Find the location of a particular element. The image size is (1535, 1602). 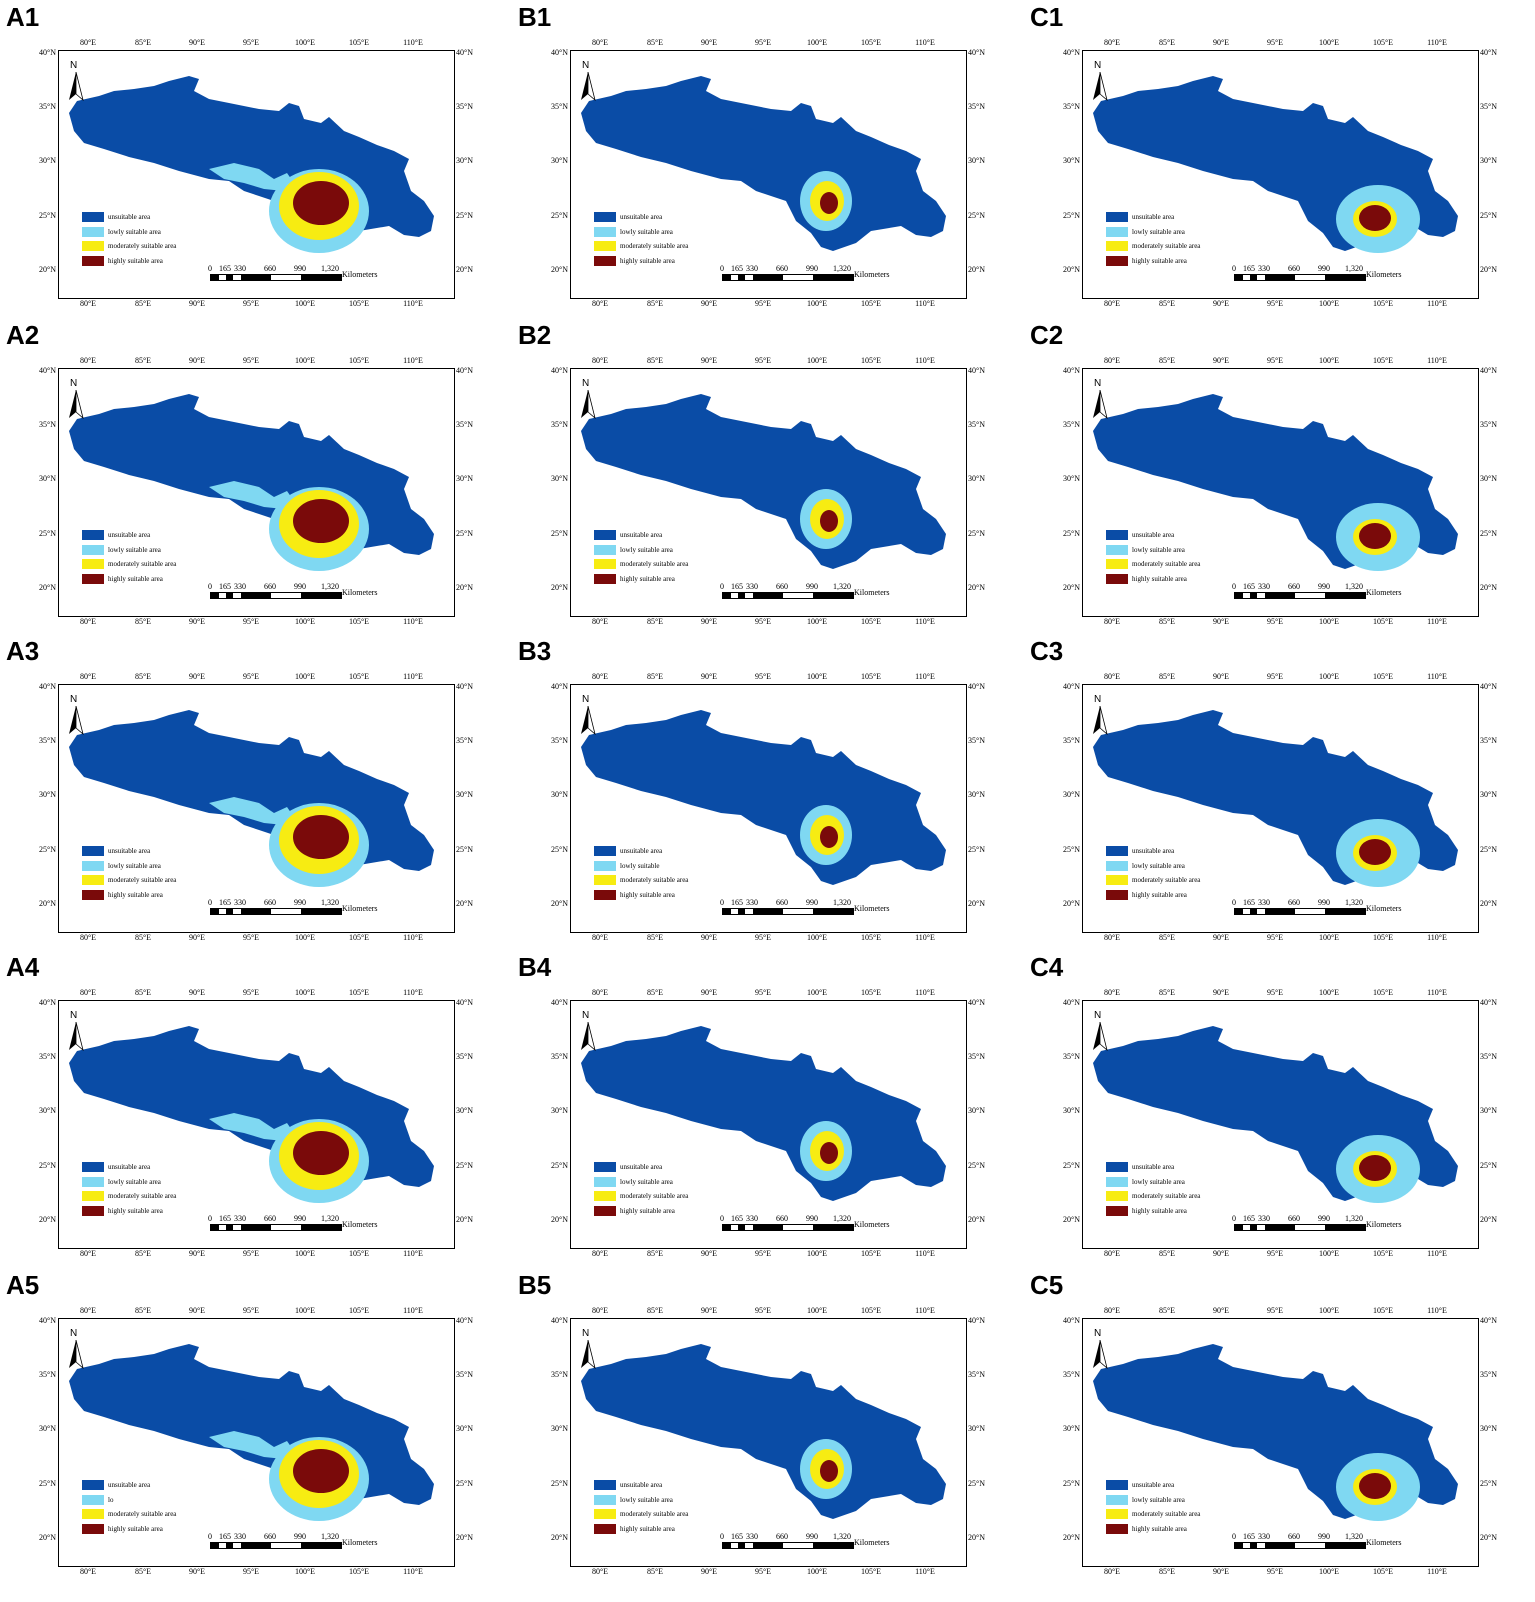

panel-label: A5 is located at coordinates (23, 1285).